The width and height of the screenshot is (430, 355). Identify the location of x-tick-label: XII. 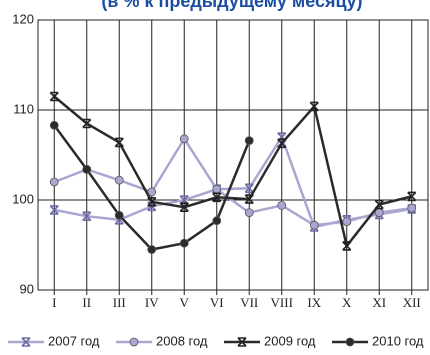
(412, 302).